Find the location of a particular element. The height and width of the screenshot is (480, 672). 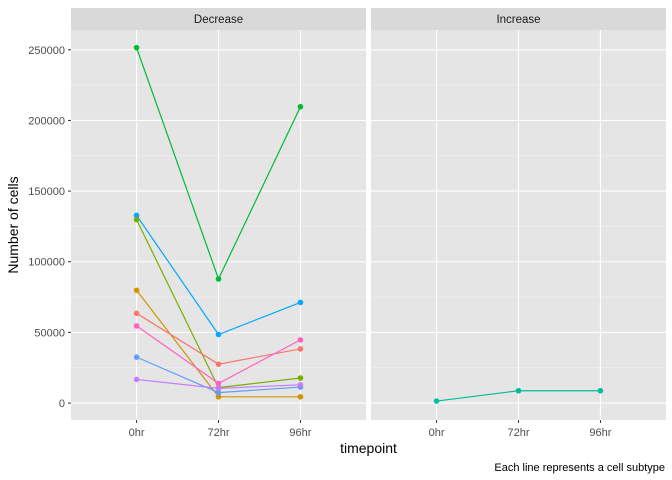

facet-strip-decrease is located at coordinates (218, 19).